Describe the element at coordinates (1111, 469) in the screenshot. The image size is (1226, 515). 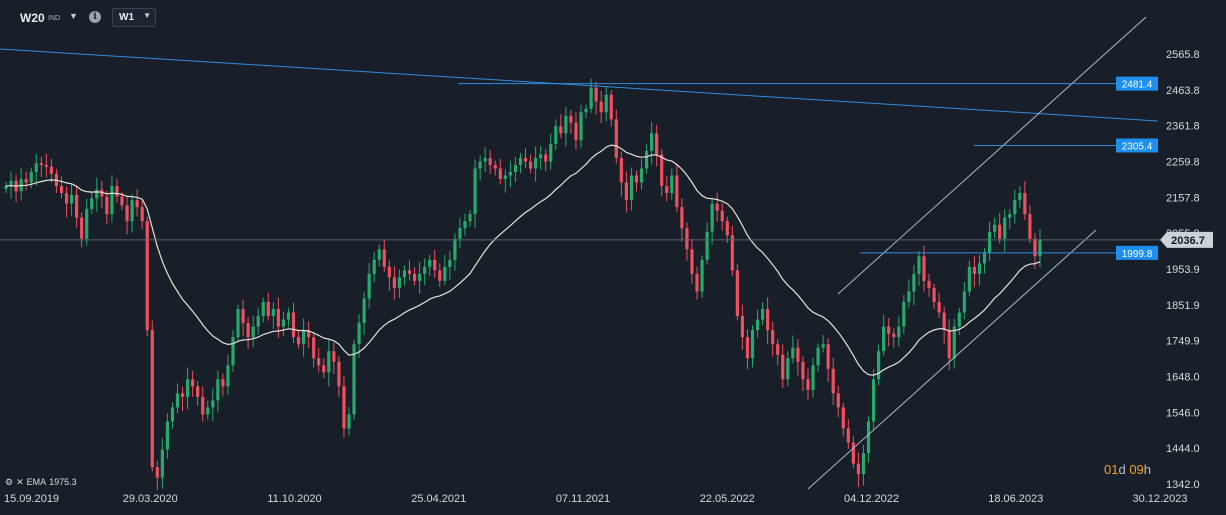
I see `countdown-days: 01` at that location.